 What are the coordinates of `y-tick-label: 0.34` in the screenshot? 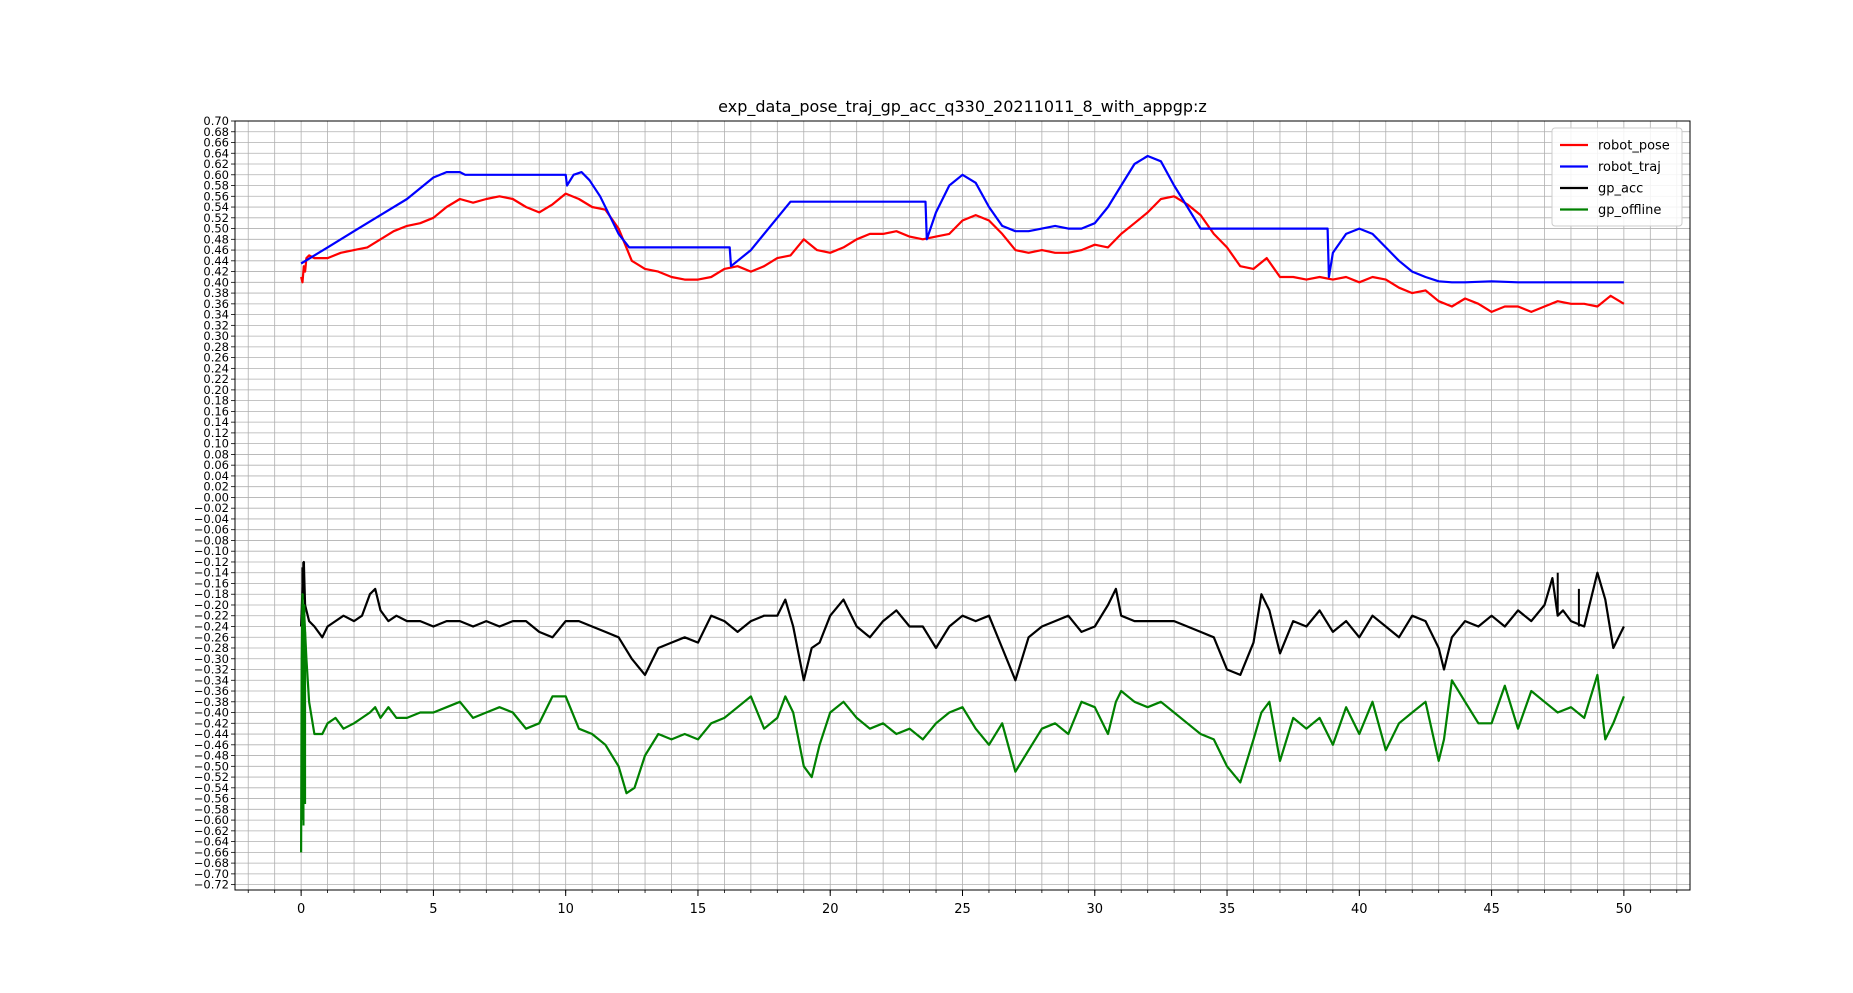 It's located at (216, 315).